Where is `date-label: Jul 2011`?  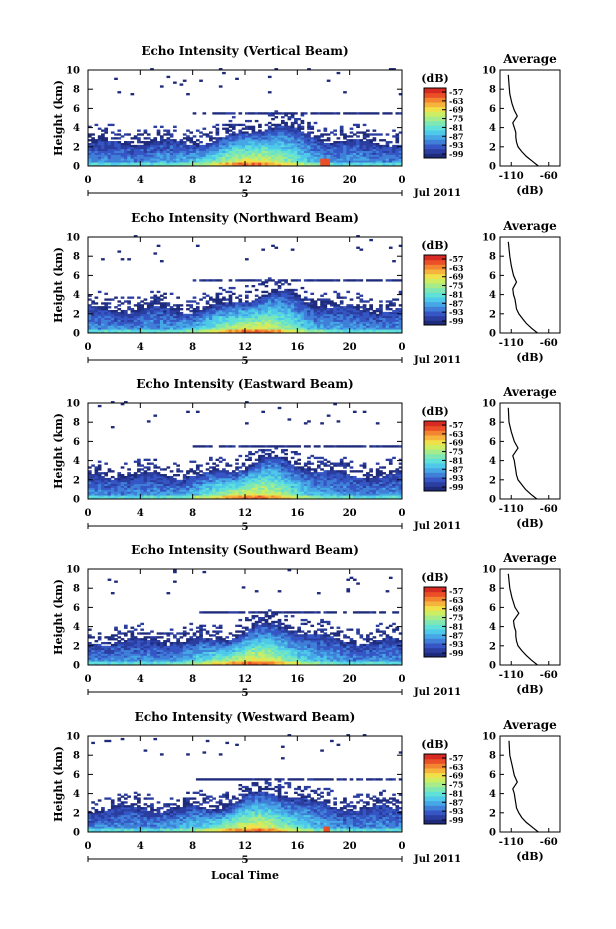 date-label: Jul 2011 is located at coordinates (437, 193).